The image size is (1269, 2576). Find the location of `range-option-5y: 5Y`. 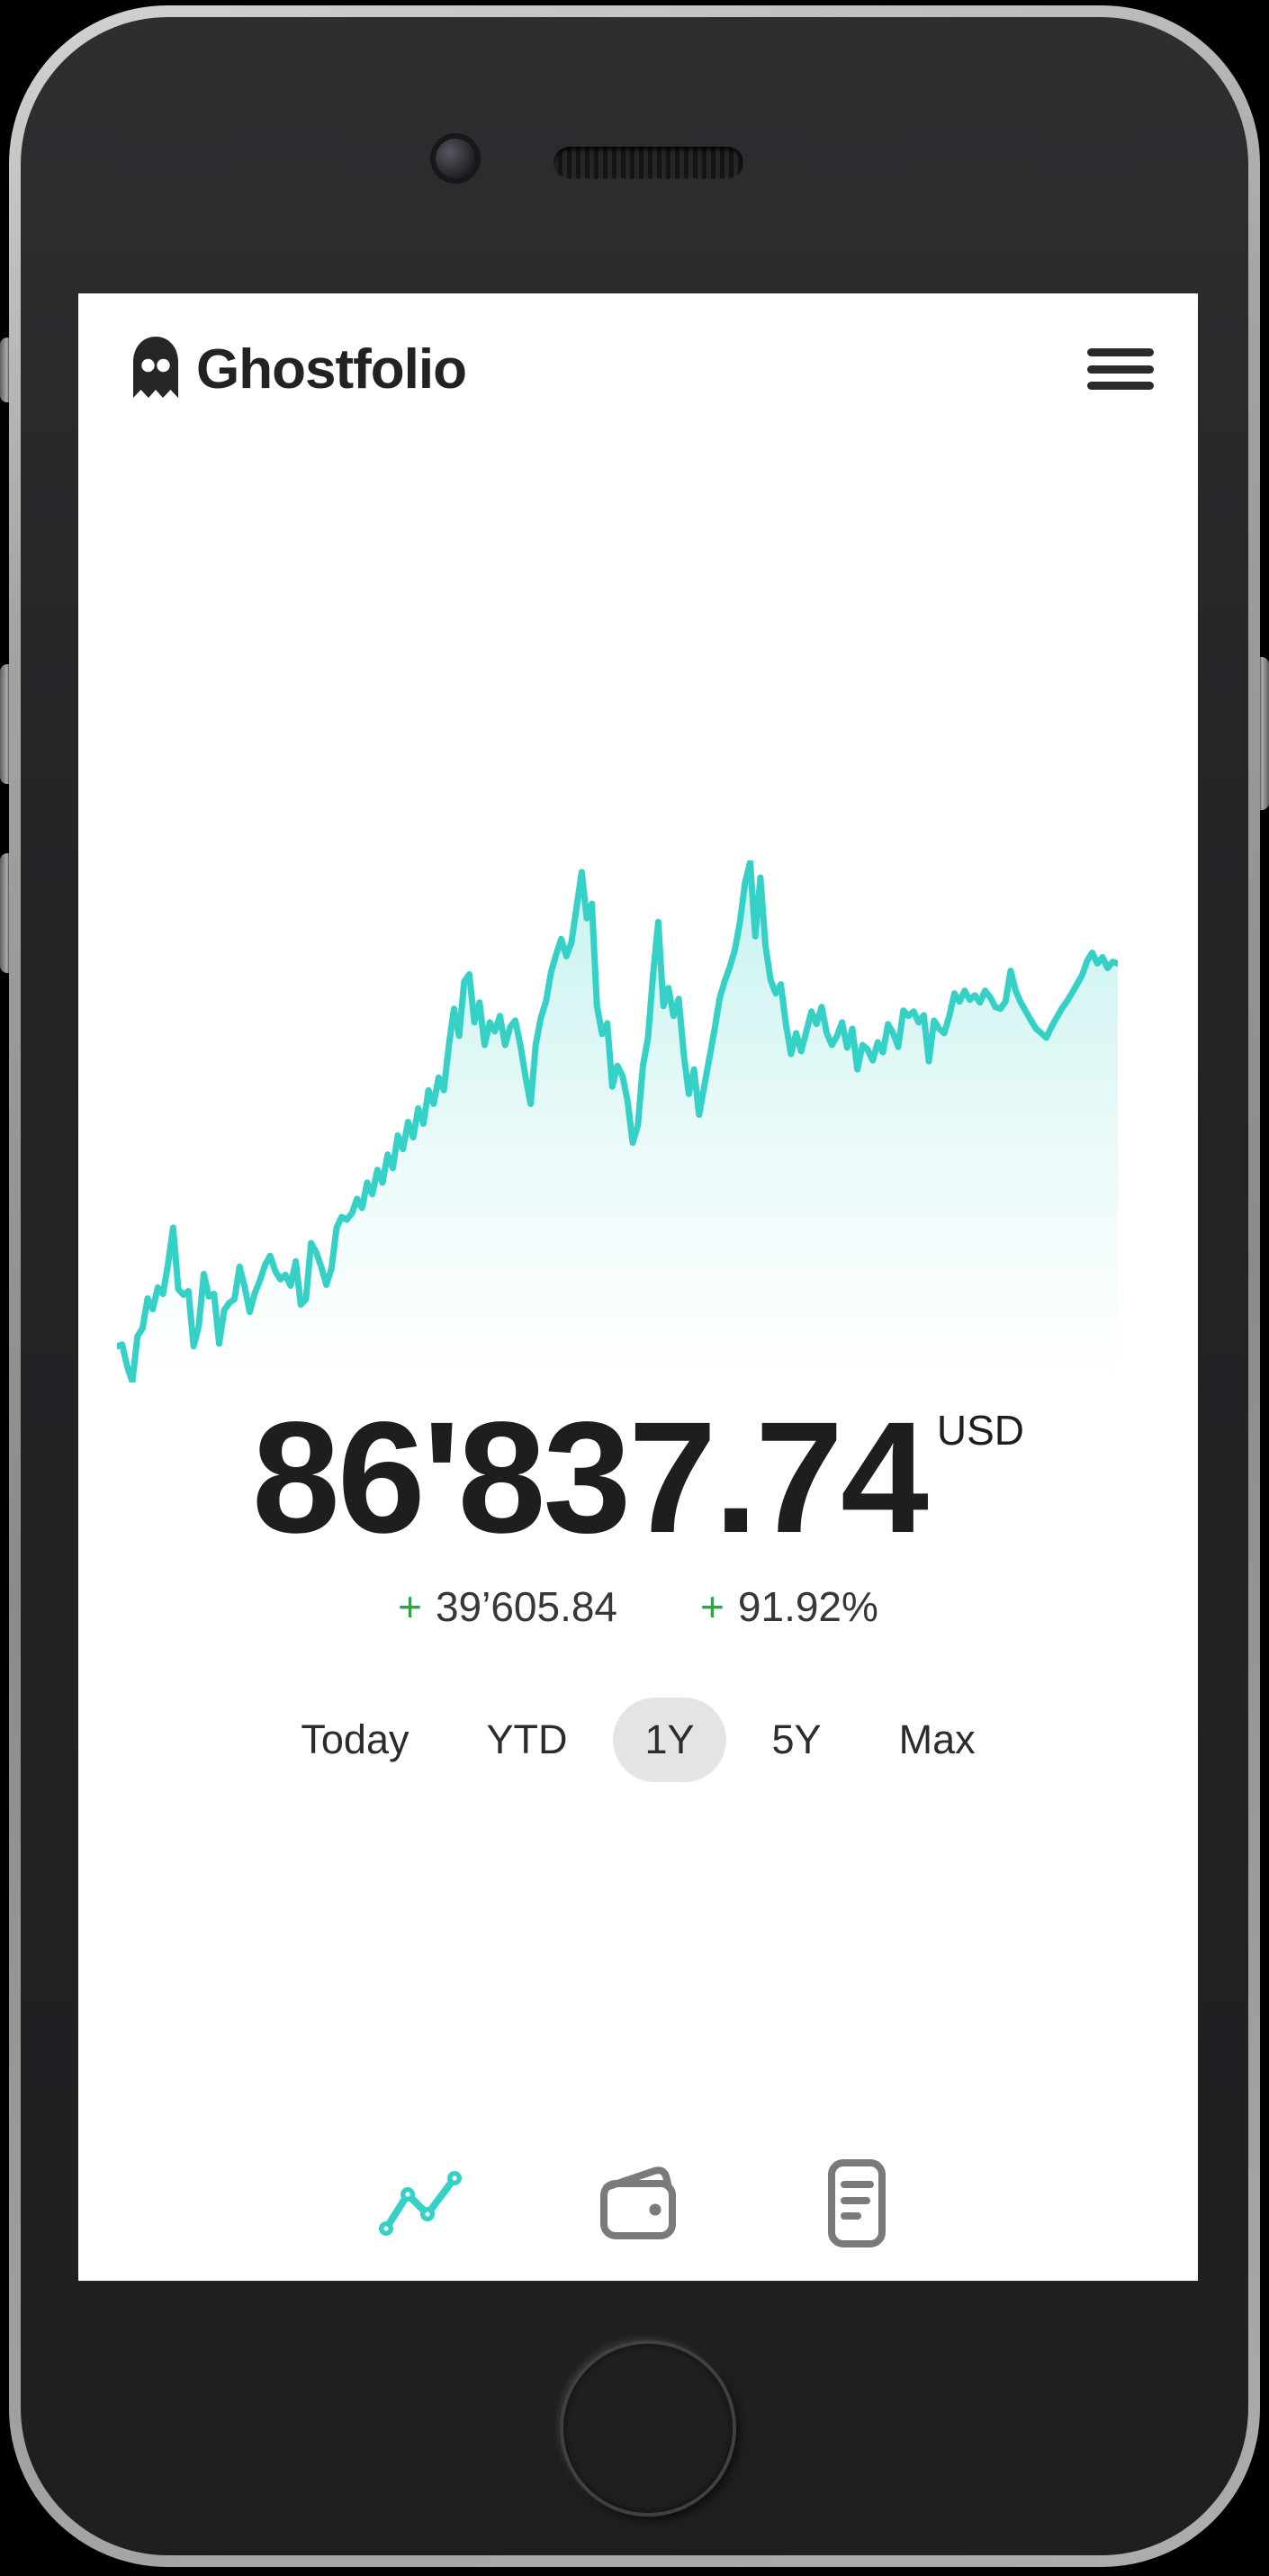

range-option-5y: 5Y is located at coordinates (796, 1739).